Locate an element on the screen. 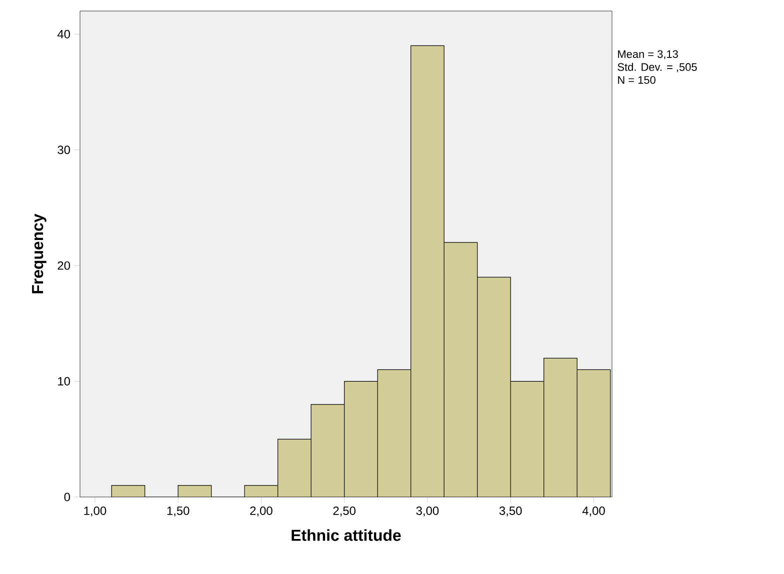 This screenshot has height=574, width=784. y-tick-label: 20 is located at coordinates (64, 265).